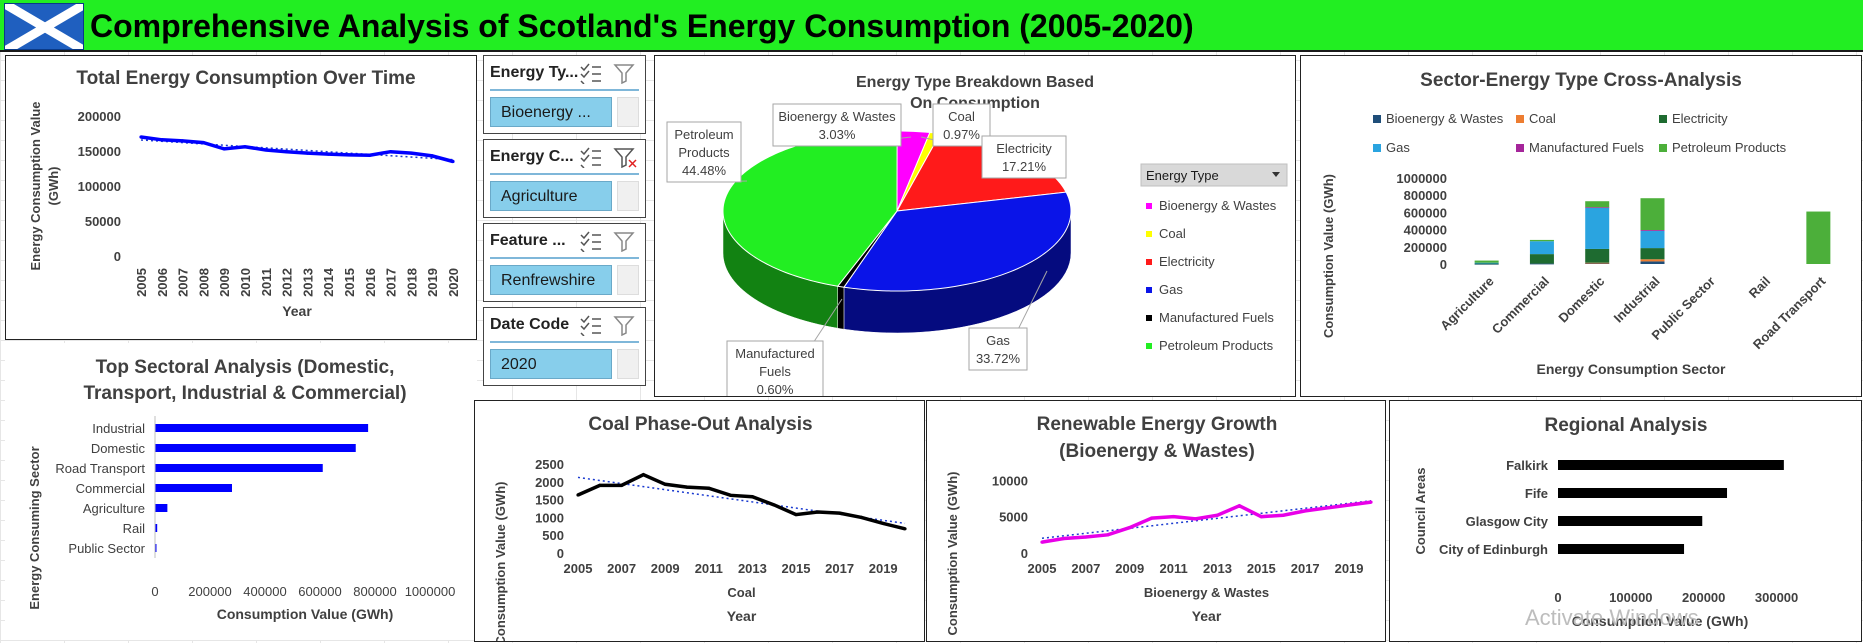 The image size is (1863, 643). What do you see at coordinates (1206, 592) in the screenshot?
I see `series-label: Bioenergy & Wastes` at bounding box center [1206, 592].